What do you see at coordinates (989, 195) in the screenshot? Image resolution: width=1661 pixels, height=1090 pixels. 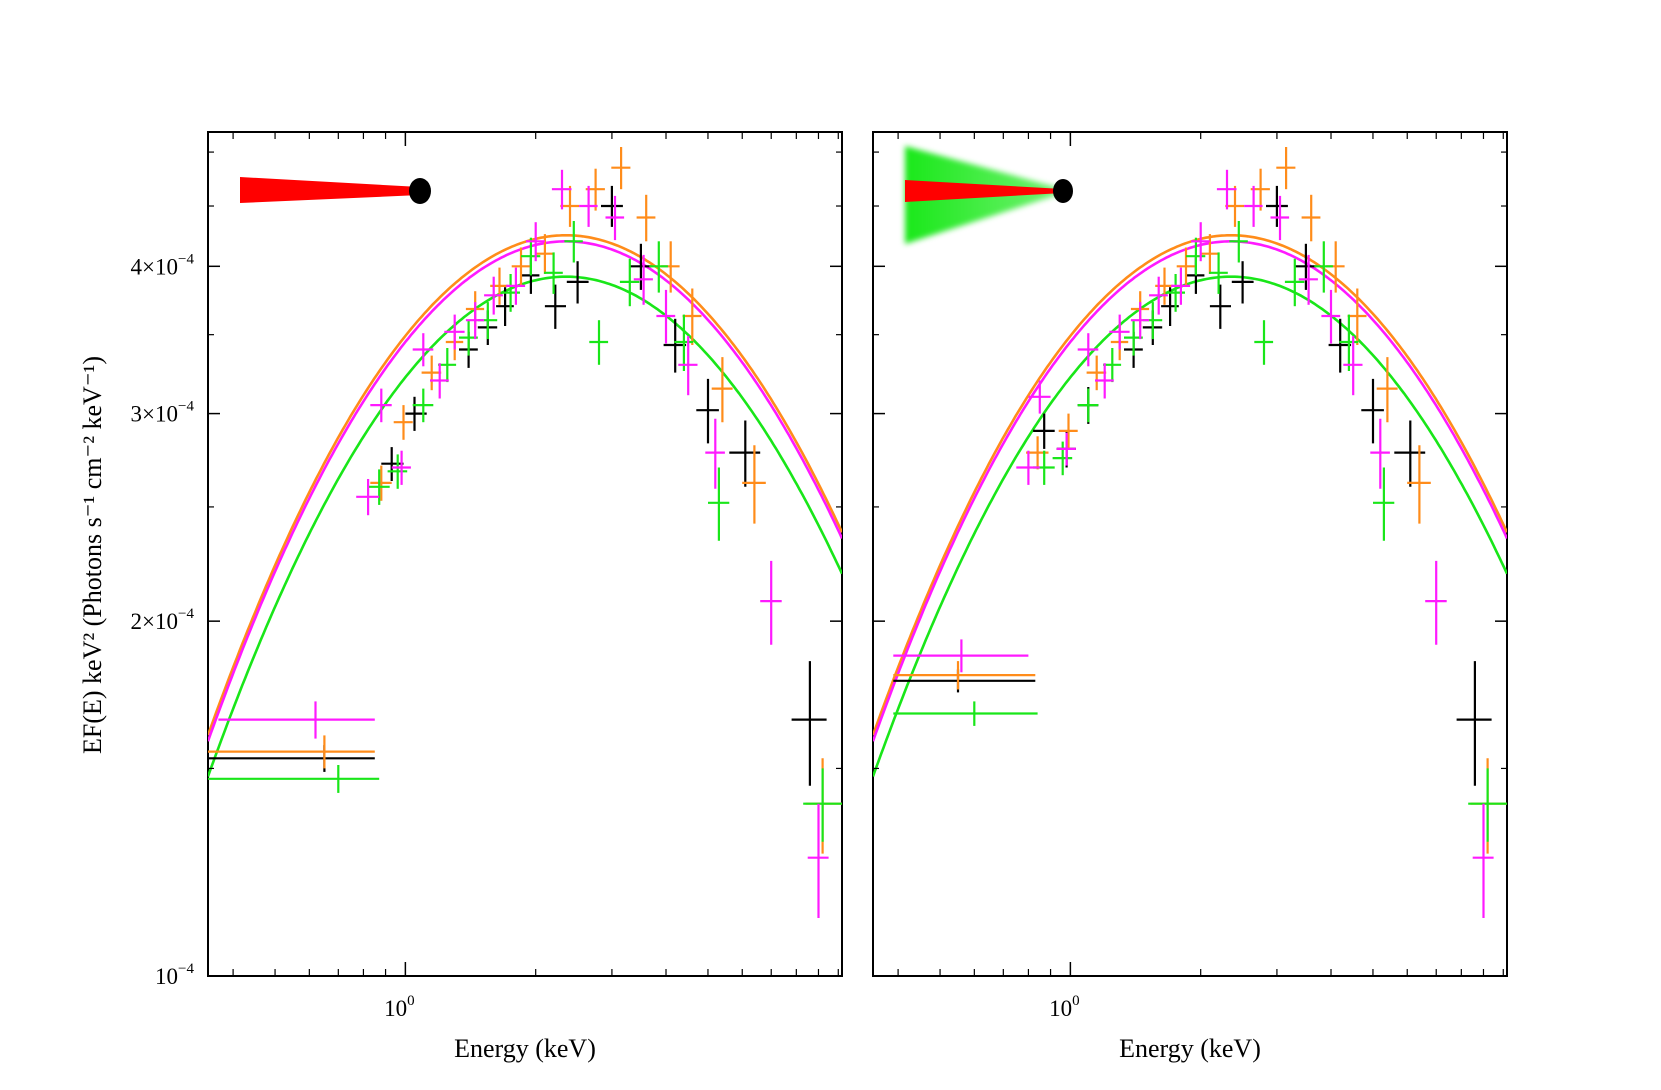 I see `inset-red-green-jet` at bounding box center [989, 195].